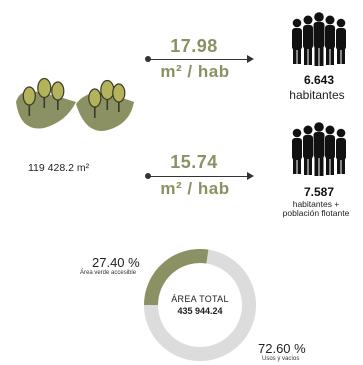 This screenshot has width=363, height=365. What do you see at coordinates (199, 176) in the screenshot?
I see `ratio-bottom-arrow` at bounding box center [199, 176].